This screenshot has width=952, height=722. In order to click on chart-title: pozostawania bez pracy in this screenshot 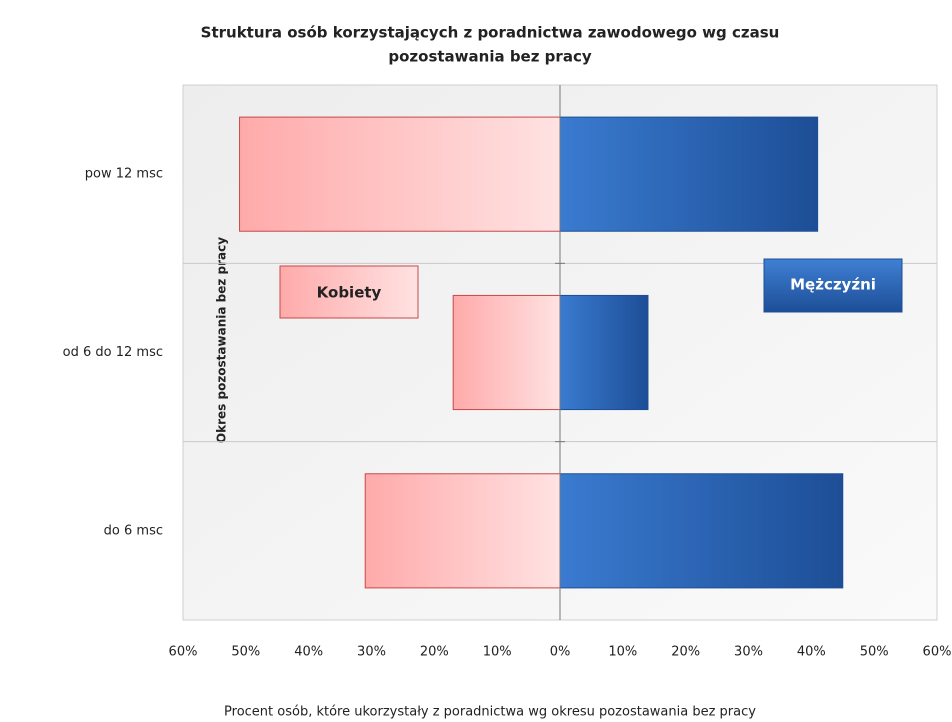, I will do `click(489, 57)`.